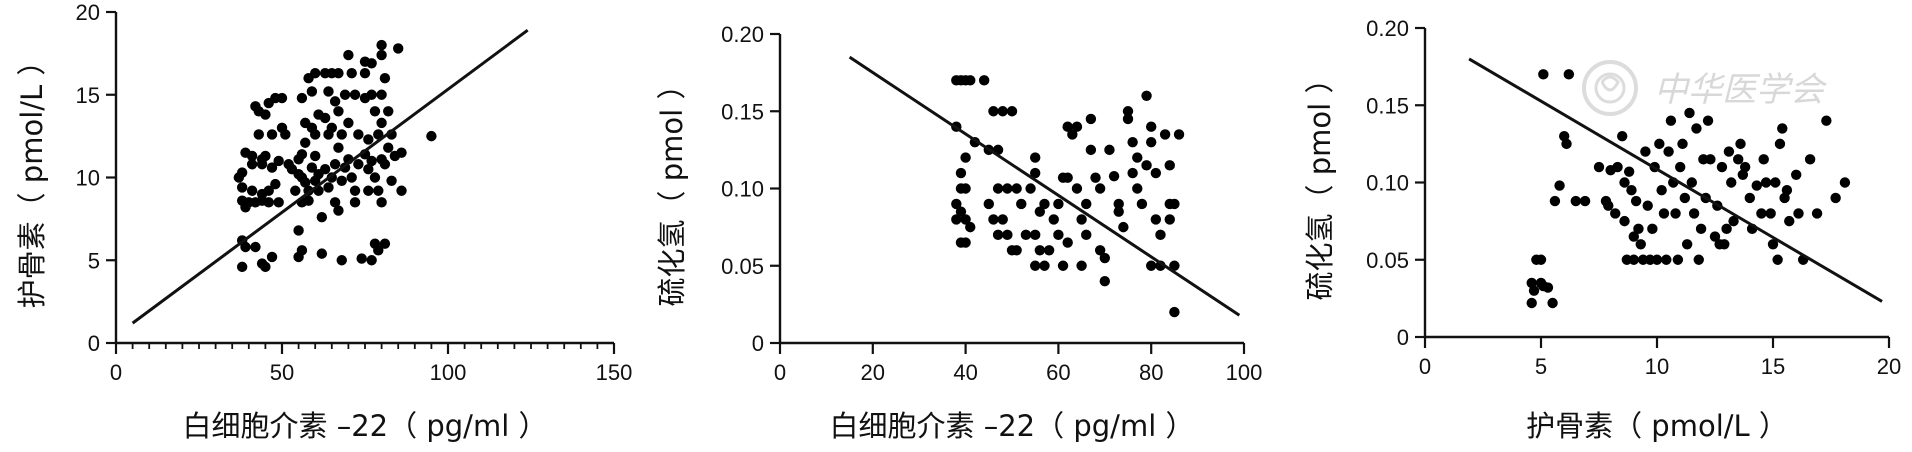 Image resolution: width=1912 pixels, height=452 pixels. I want to click on x-tick-label: 100, so click(448, 372).